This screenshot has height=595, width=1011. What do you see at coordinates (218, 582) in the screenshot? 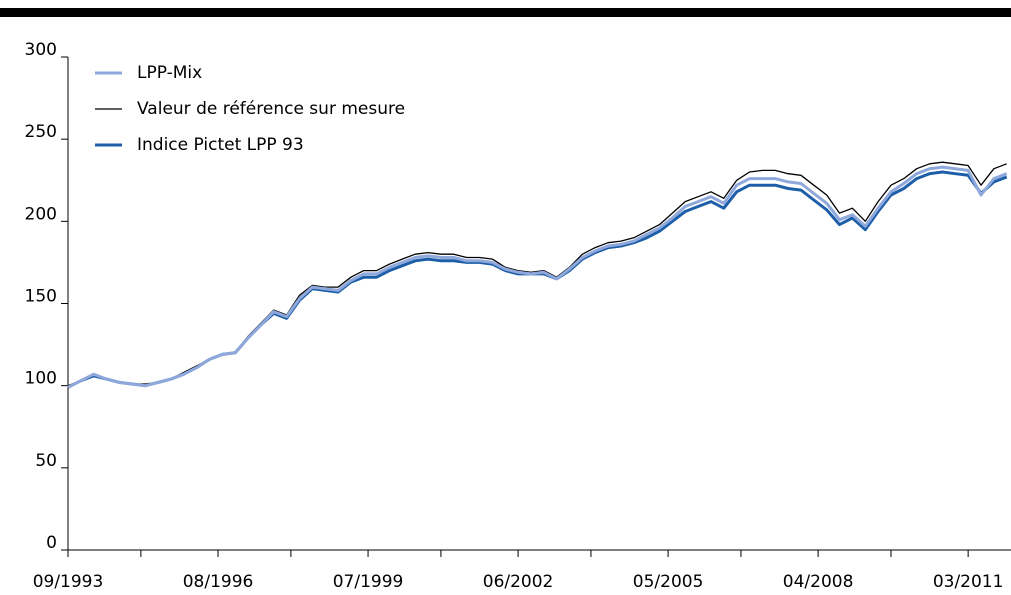
I see `x-tick-label: 08/1996` at bounding box center [218, 582].